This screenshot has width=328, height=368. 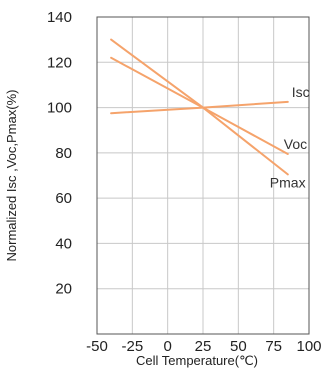 What do you see at coordinates (308, 346) in the screenshot?
I see `x-tick-label: 100` at bounding box center [308, 346].